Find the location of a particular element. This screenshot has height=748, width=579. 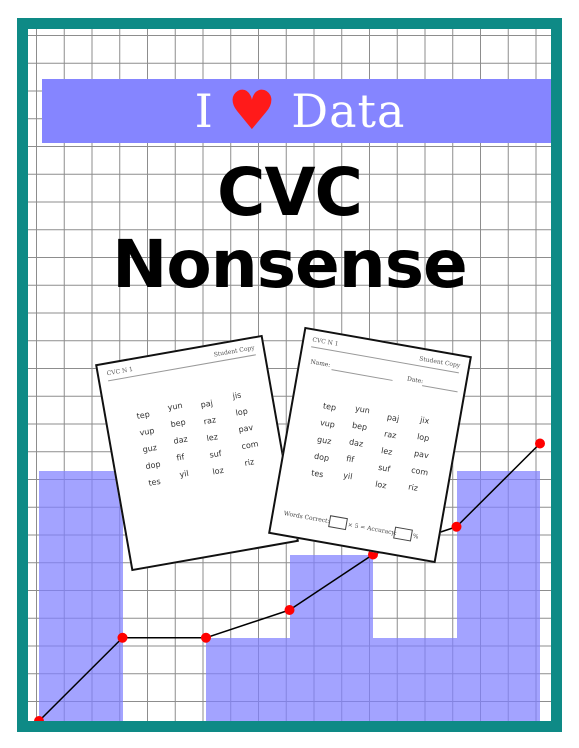

percent-label: % is located at coordinates (416, 536).